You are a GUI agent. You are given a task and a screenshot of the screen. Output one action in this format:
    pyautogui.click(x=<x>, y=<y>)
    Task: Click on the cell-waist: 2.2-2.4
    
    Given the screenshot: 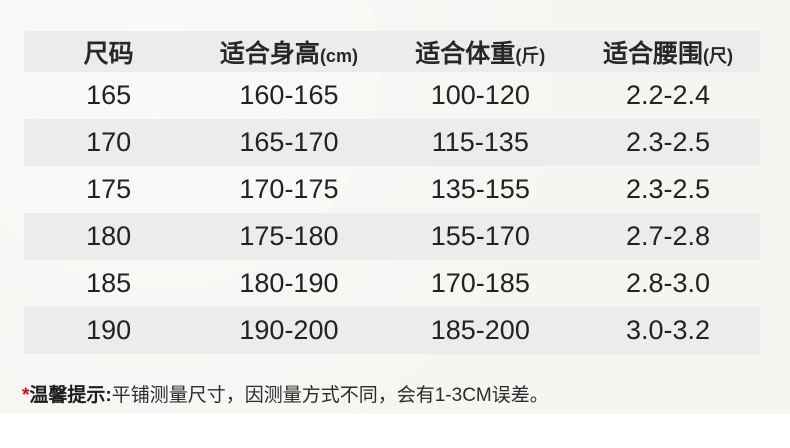 What is the action you would take?
    pyautogui.click(x=668, y=95)
    